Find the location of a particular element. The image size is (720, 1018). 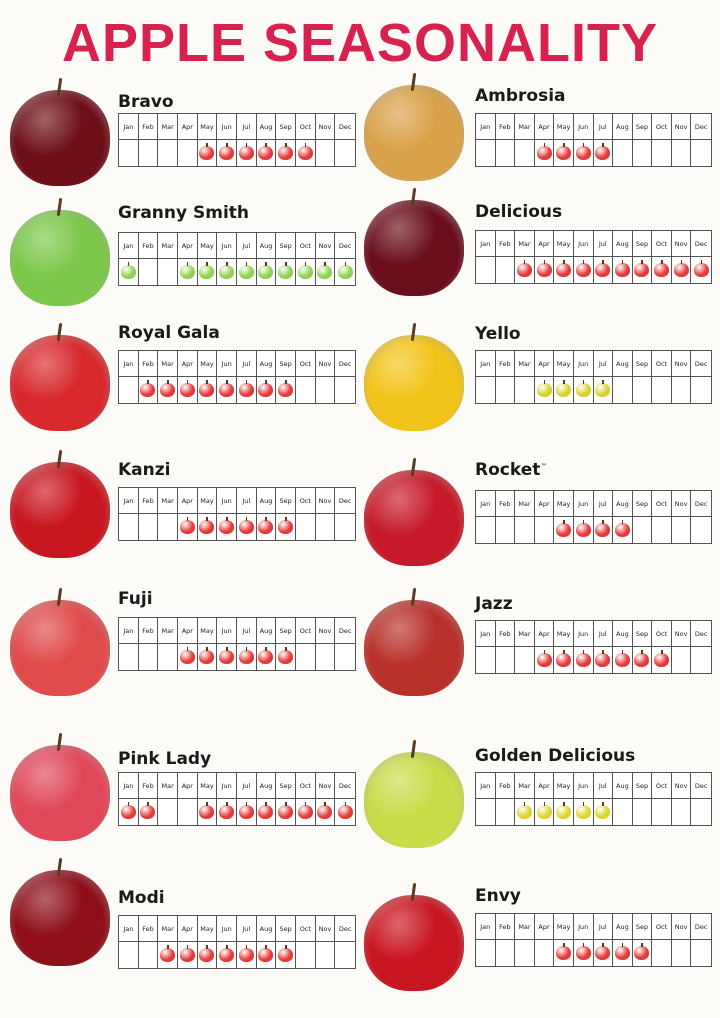

month-header: Jul is located at coordinates (603, 927).